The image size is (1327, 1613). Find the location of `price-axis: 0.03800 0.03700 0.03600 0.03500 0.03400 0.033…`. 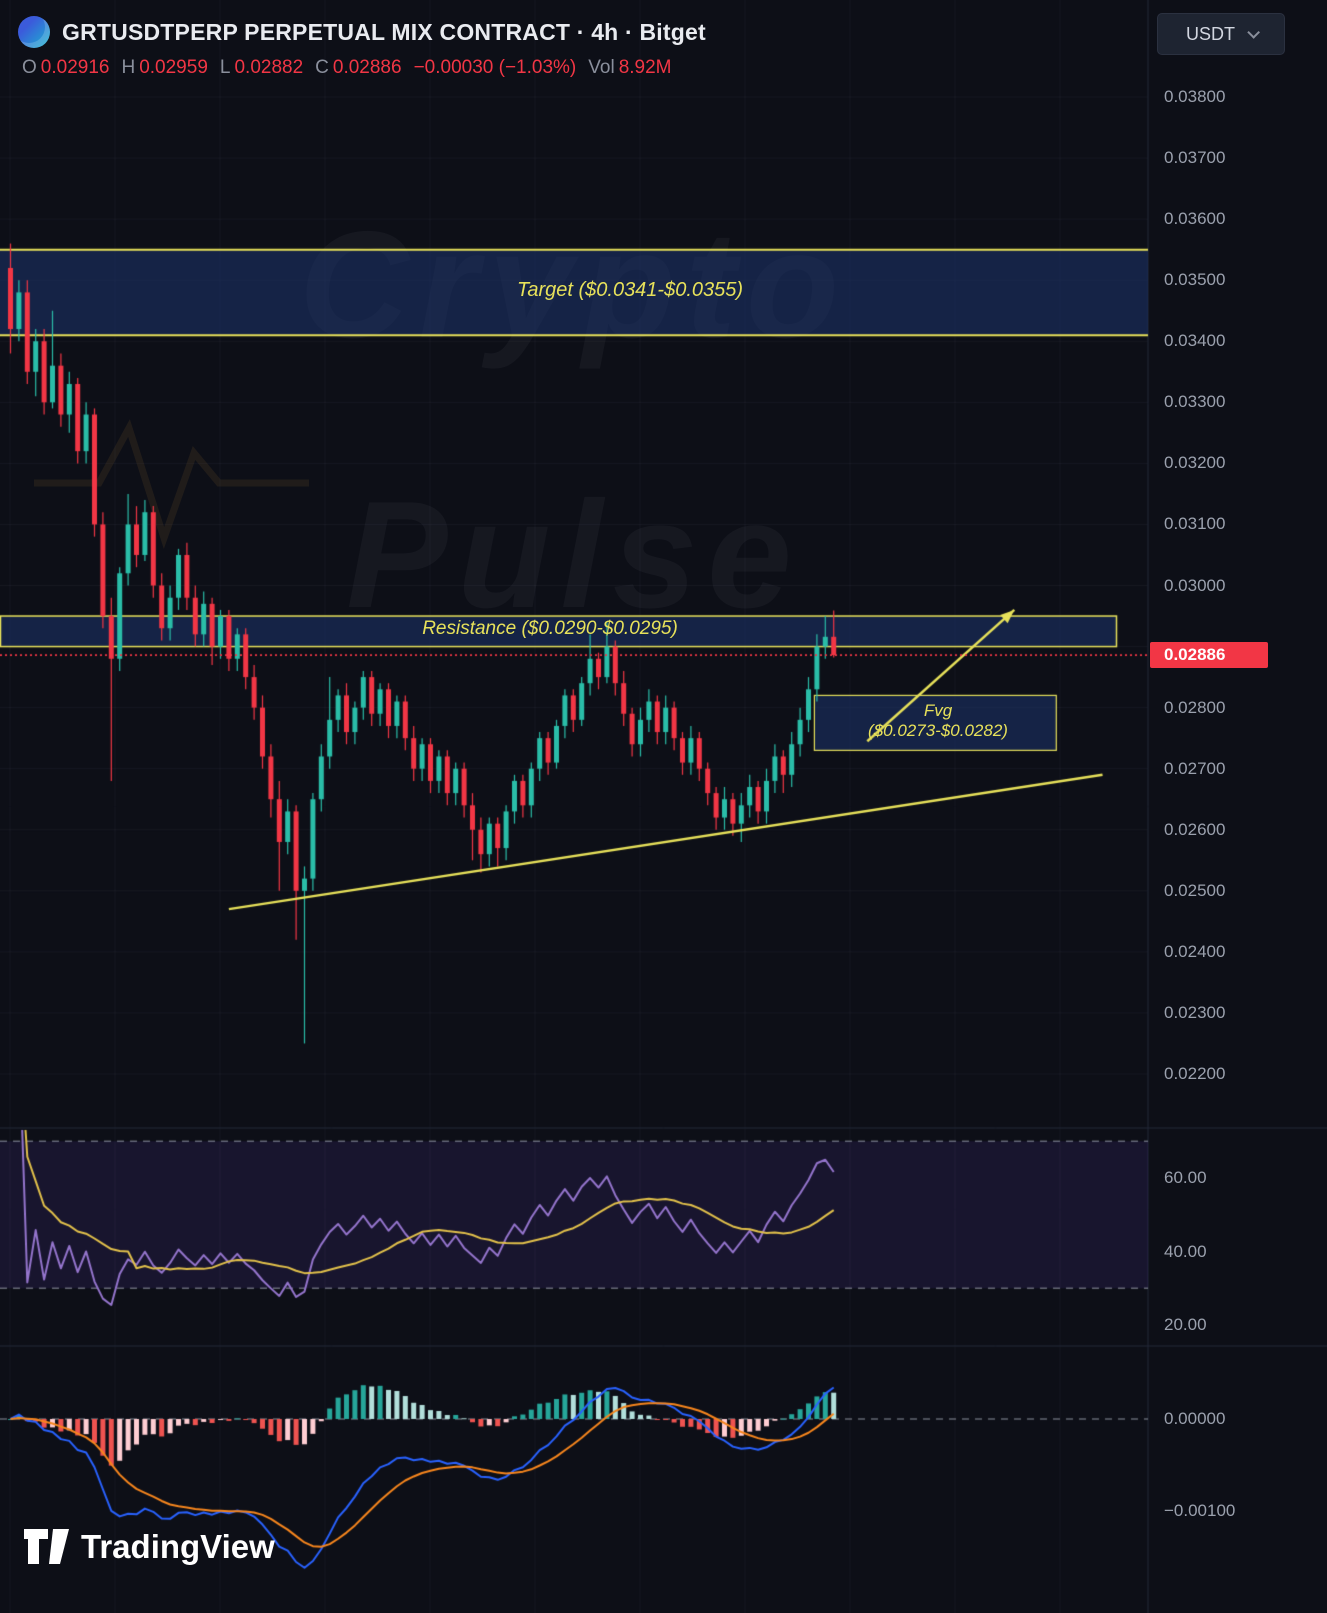

price-axis: 0.03800 0.03700 0.03600 0.03500 0.03400 0.033… is located at coordinates (1237, 806).